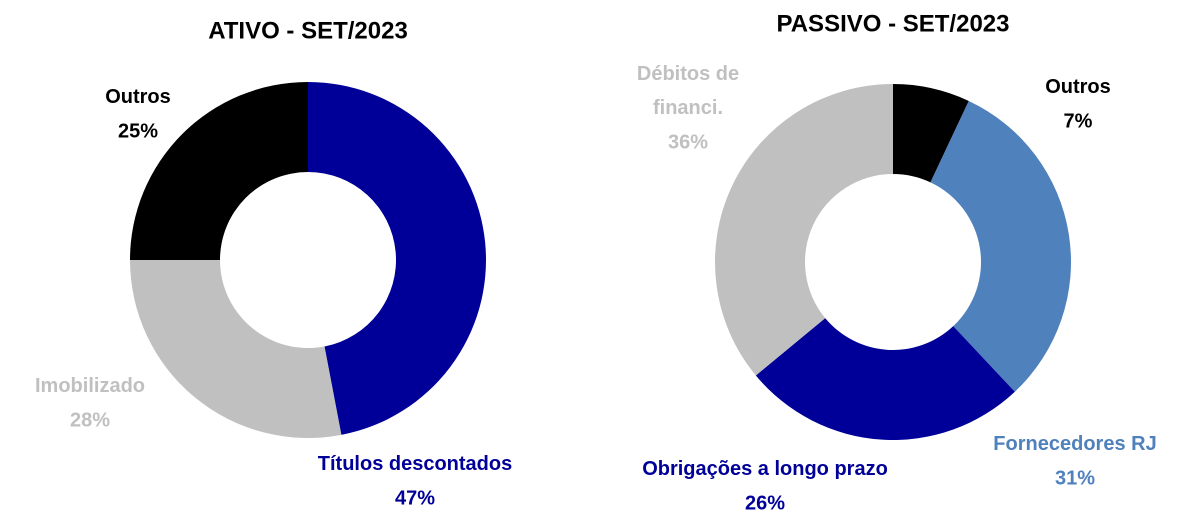 Image resolution: width=1177 pixels, height=510 pixels. Describe the element at coordinates (1078, 121) in the screenshot. I see `slice-value-label: 7%` at that location.